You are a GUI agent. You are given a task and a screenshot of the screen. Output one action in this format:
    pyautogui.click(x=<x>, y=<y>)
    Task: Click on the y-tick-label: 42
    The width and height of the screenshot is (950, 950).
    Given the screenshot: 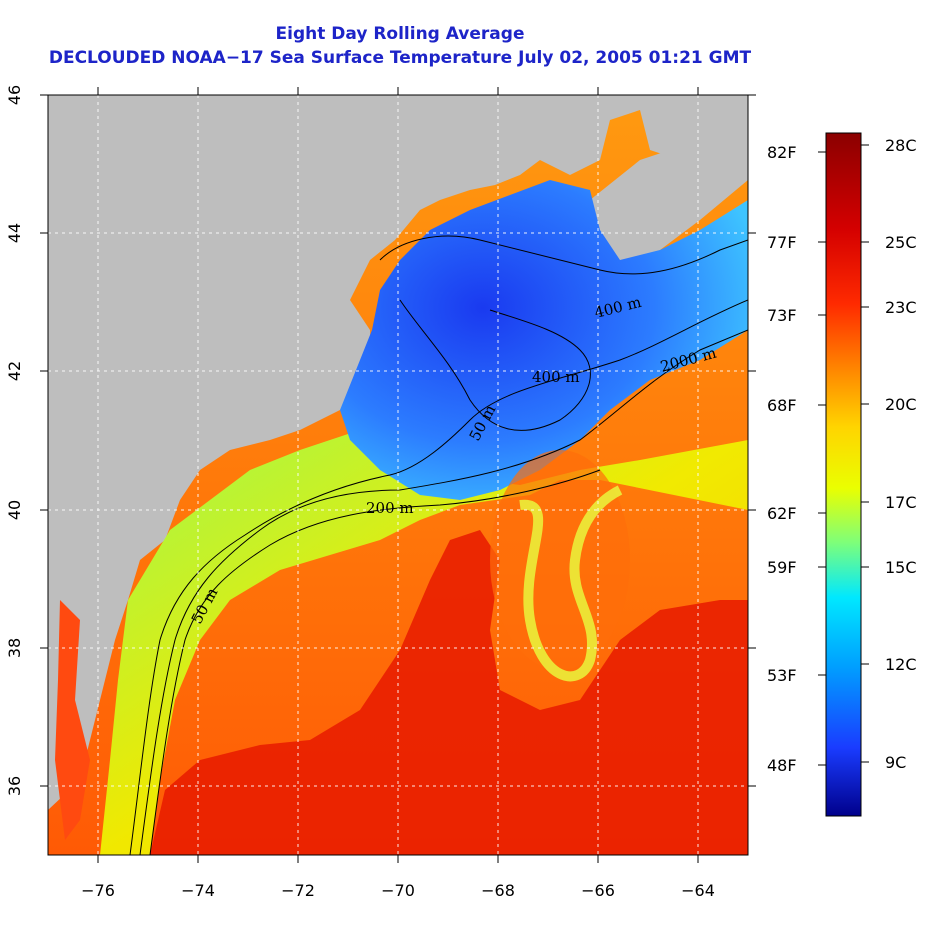 What is the action you would take?
    pyautogui.click(x=14, y=371)
    